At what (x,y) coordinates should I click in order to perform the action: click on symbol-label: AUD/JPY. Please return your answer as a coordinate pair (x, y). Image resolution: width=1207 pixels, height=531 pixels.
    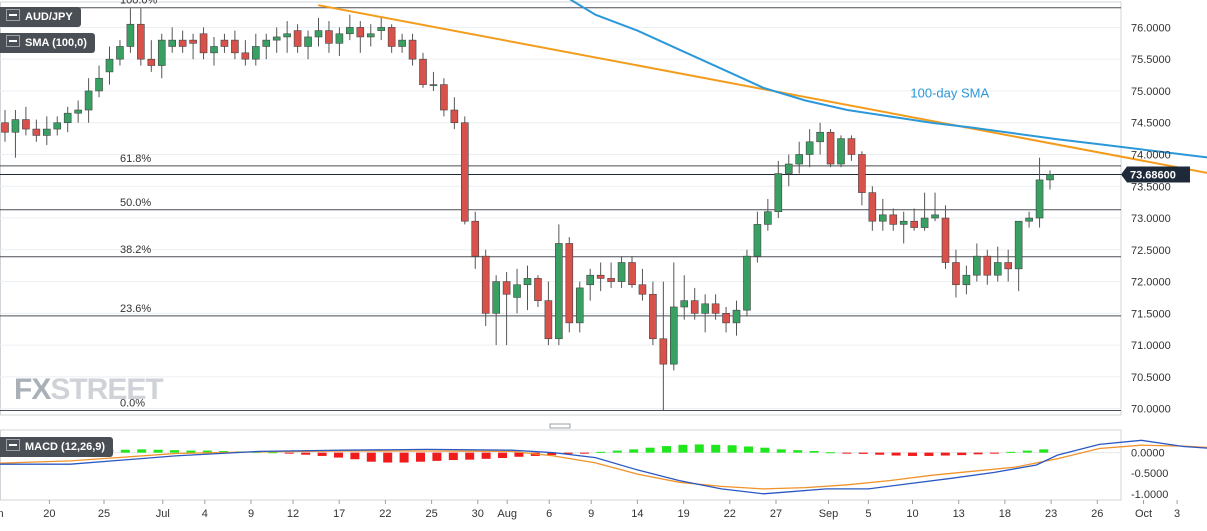
    Looking at the image, I should click on (49, 17).